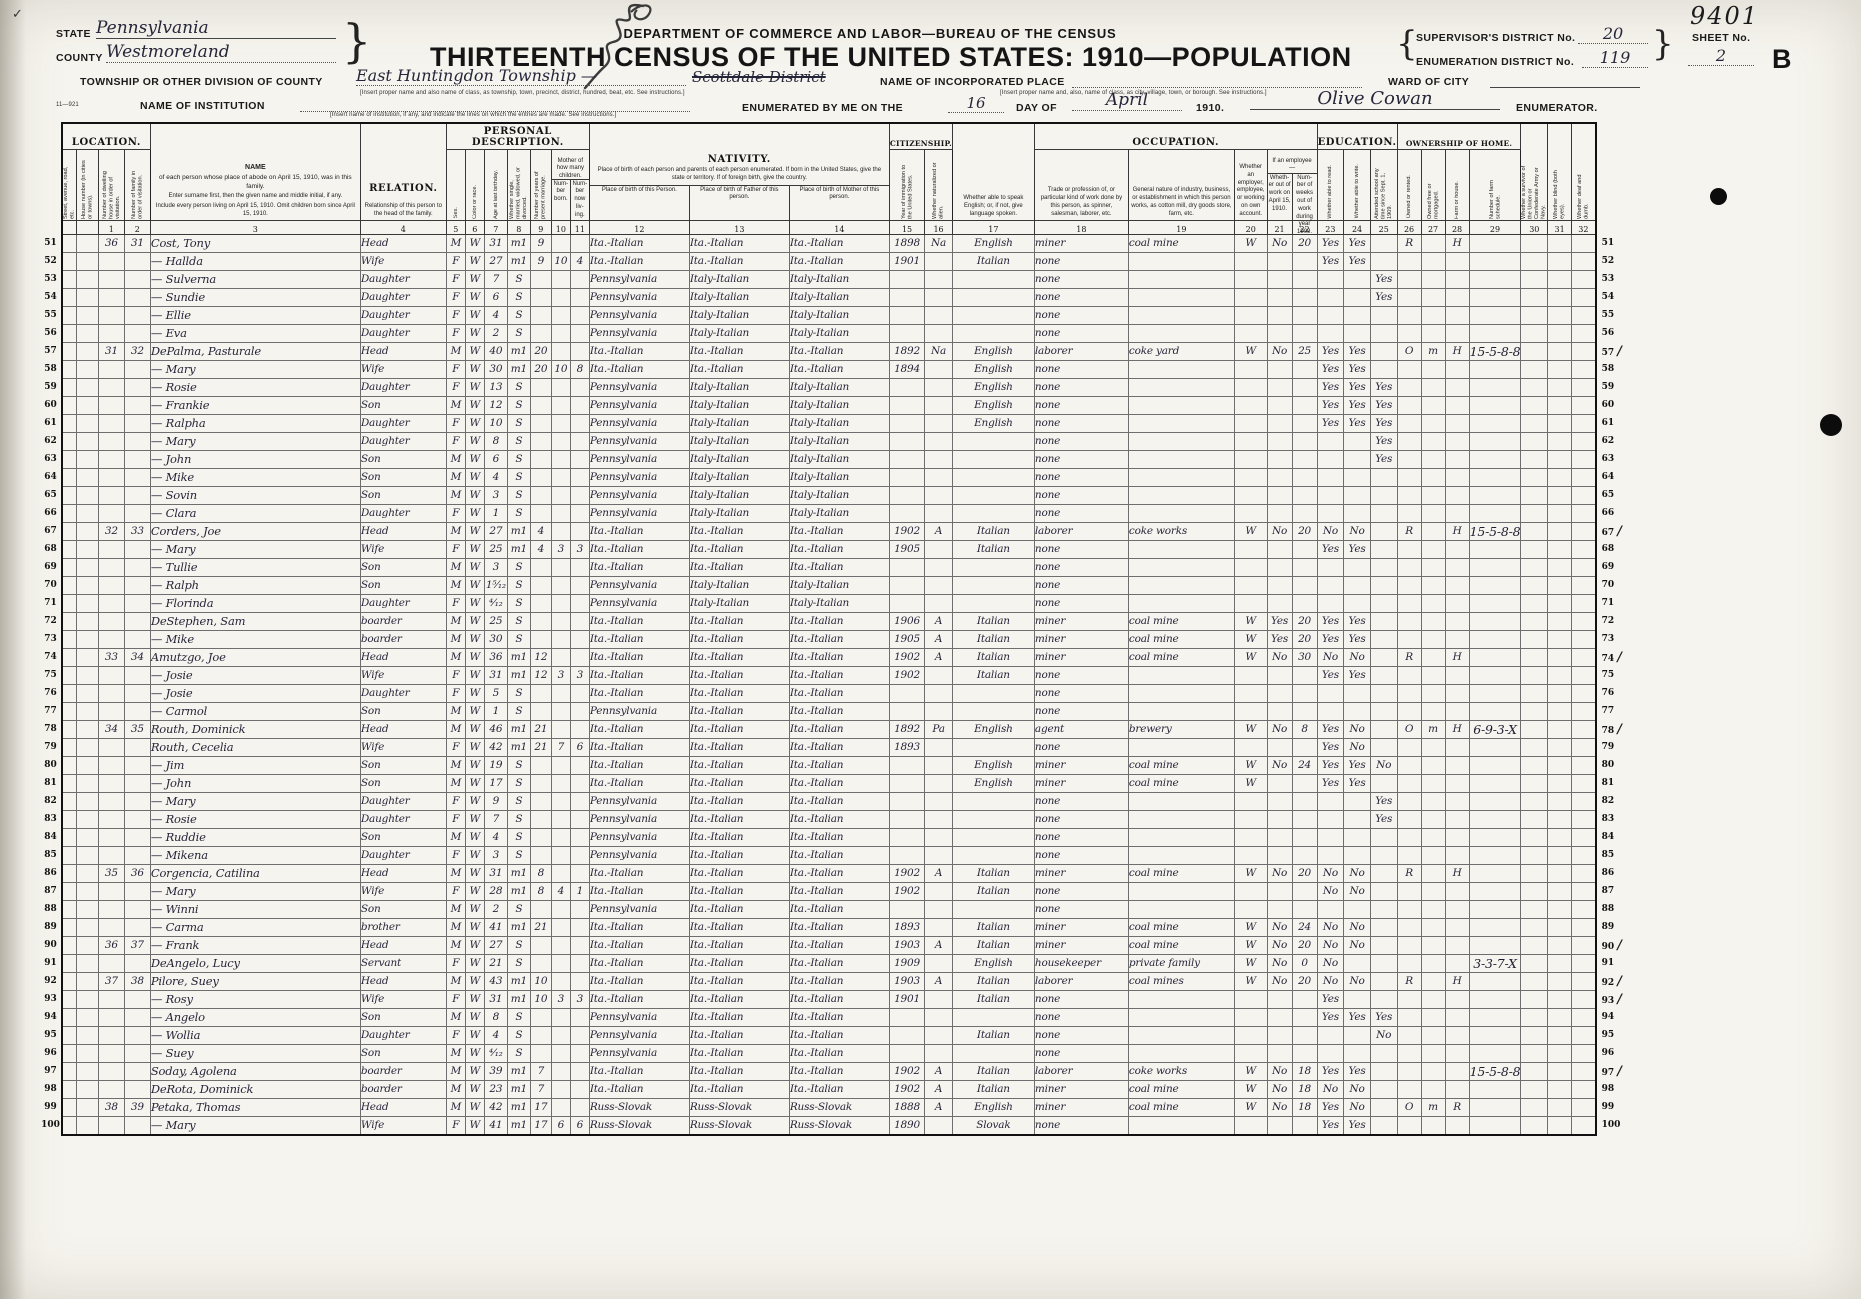 The height and width of the screenshot is (1299, 1861). Describe the element at coordinates (938, 1071) in the screenshot. I see `cell-na: A` at that location.